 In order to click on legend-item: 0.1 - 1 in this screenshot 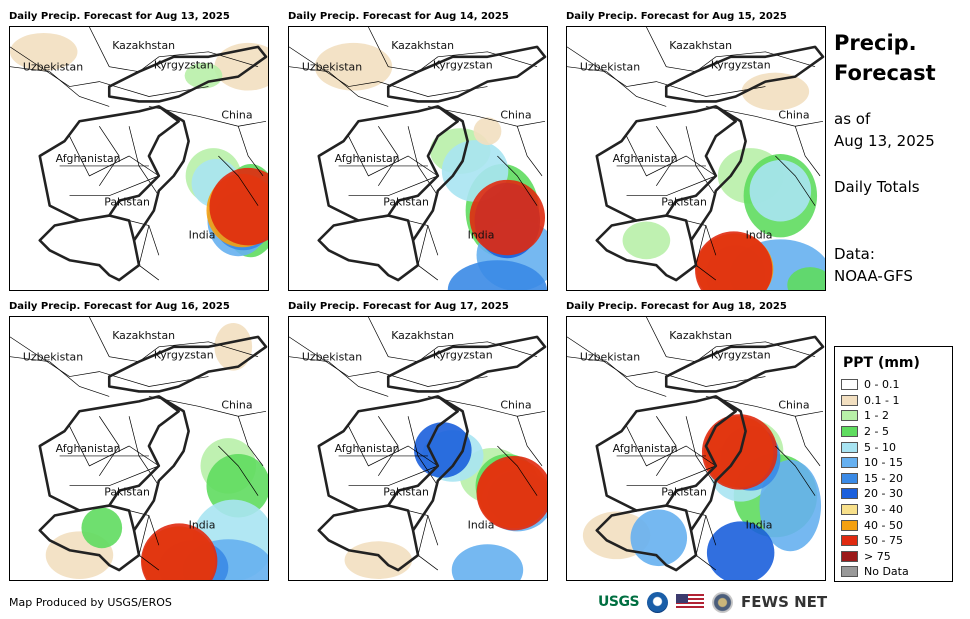, I will do `click(893, 401)`.